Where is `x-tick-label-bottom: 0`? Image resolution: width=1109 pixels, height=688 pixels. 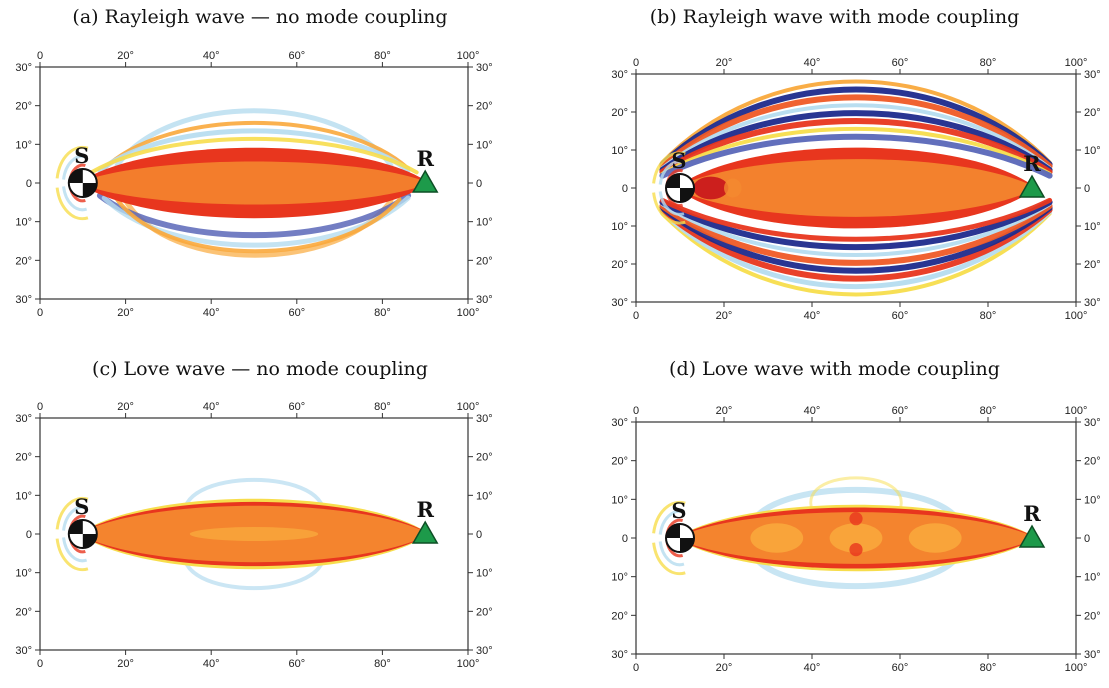
x-tick-label-bottom: 0 is located at coordinates (636, 668).